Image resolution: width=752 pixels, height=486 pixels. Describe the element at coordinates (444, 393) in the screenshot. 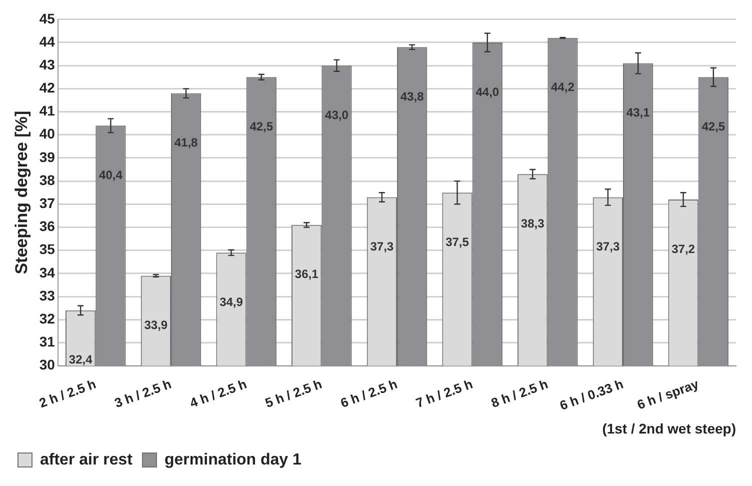

I see `x-tick-label: 7 h / 2.5 h` at that location.